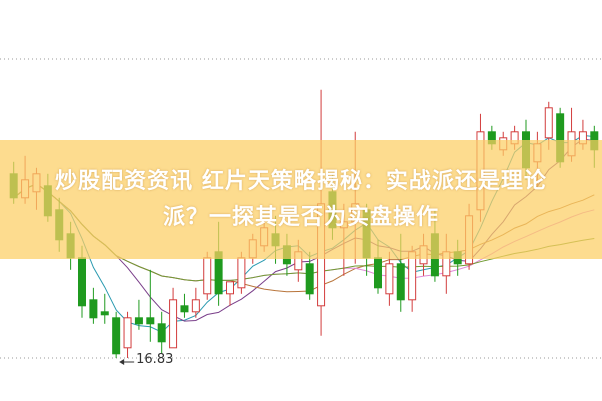 This screenshot has width=602, height=401. I want to click on low-arrow-head, so click(122, 362).